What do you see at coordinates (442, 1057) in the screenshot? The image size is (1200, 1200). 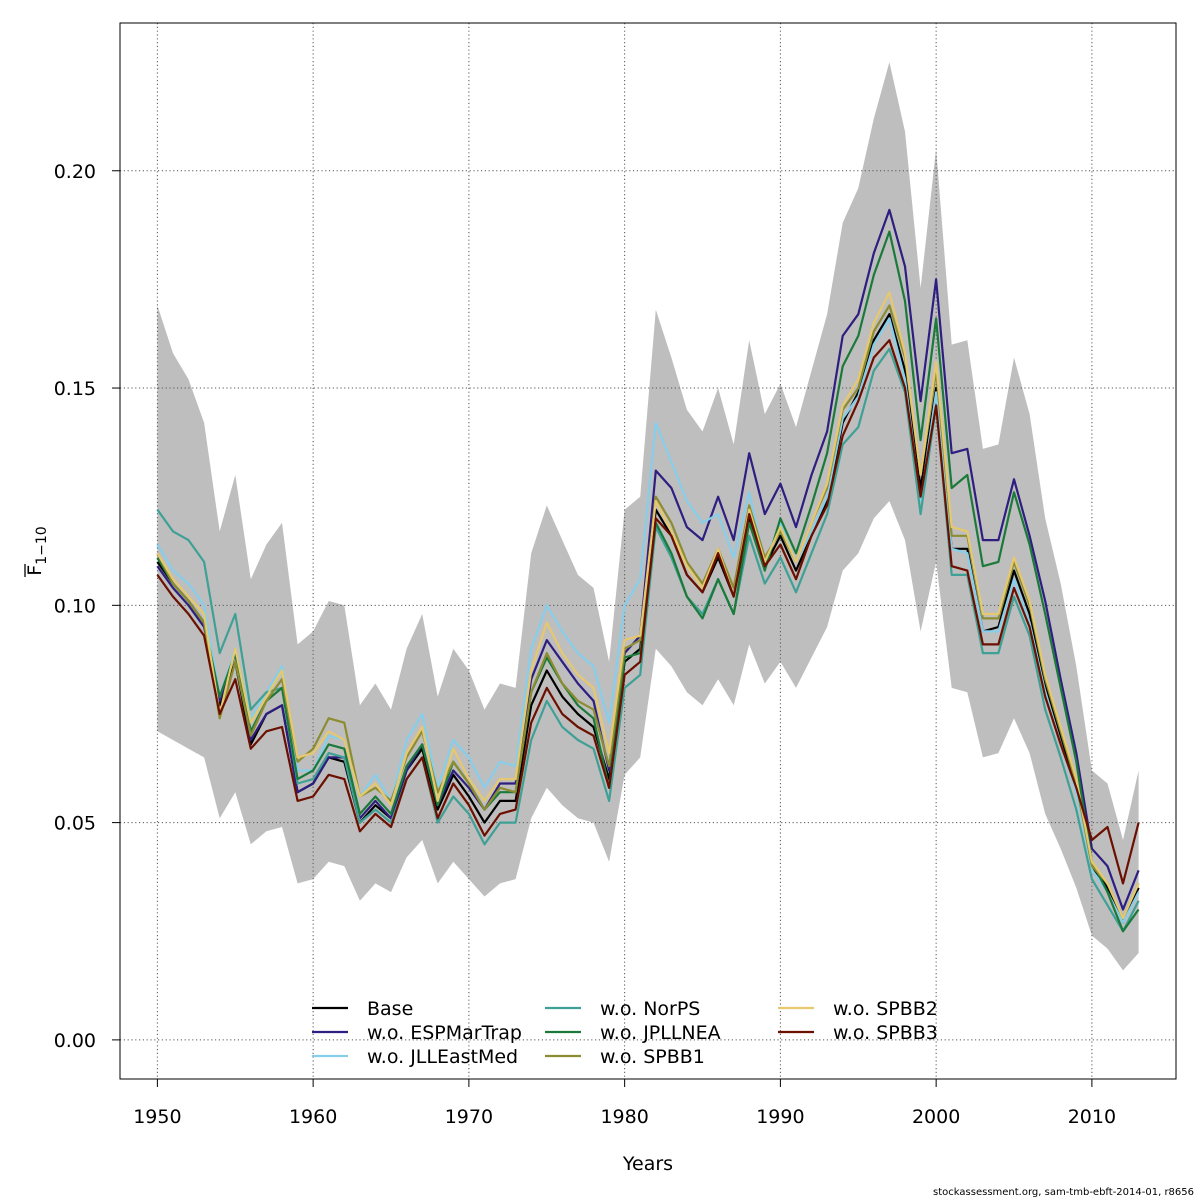 I see `legend-label-2: w.o. JLLEastMed` at bounding box center [442, 1057].